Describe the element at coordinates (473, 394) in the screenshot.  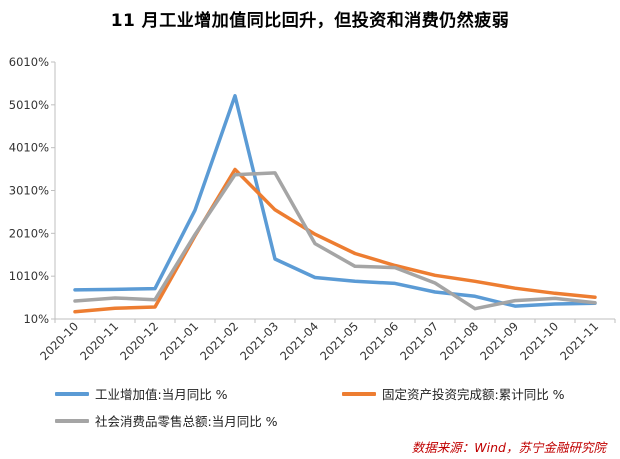
I see `legend-label-investment: 固定资产投资完成额:累计同比 %` at that location.